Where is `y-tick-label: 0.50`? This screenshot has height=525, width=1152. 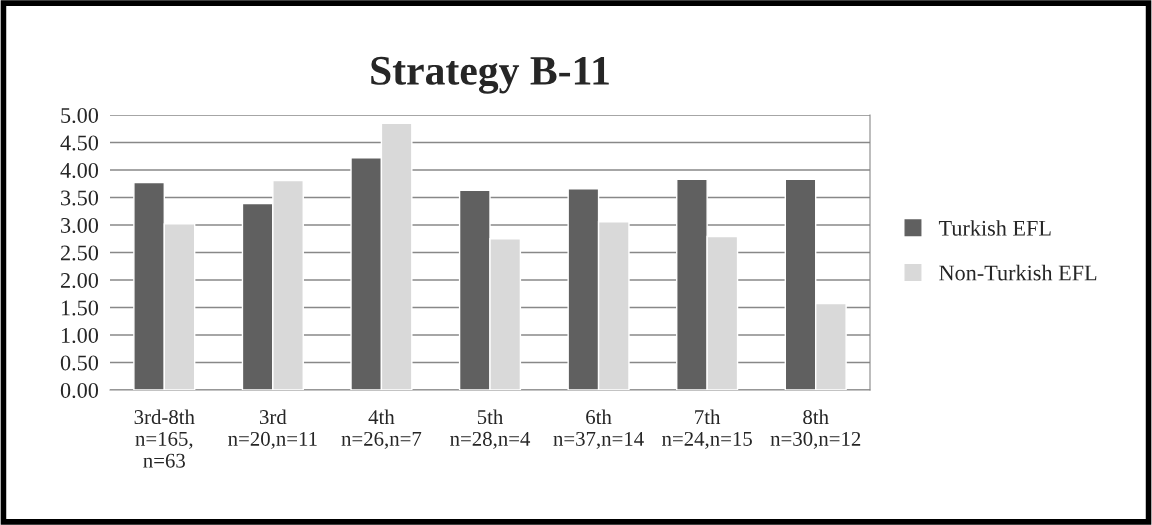 y-tick-label: 0.50 is located at coordinates (79, 363).